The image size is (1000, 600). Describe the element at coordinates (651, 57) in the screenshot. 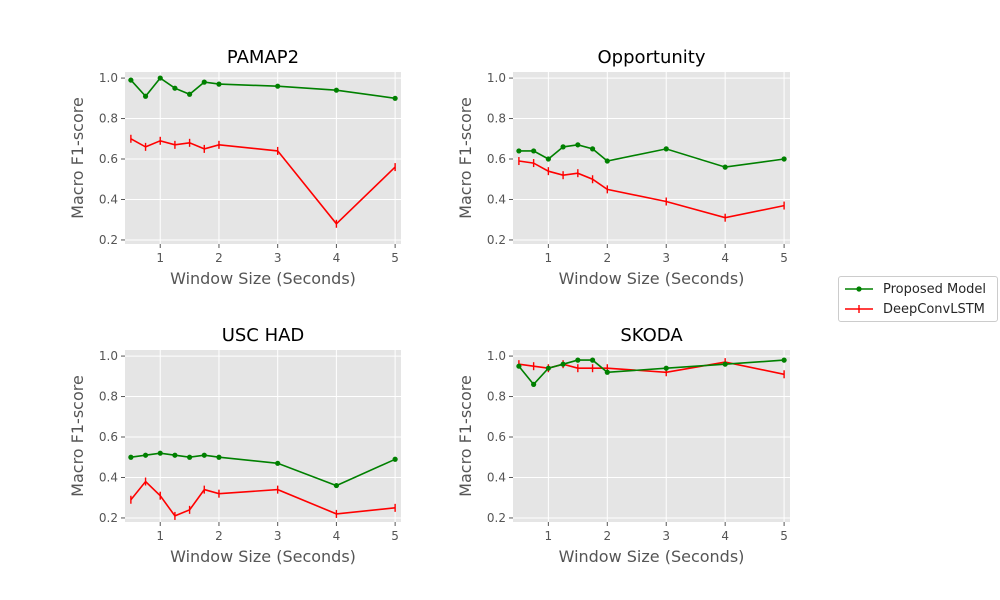

I see `chart-title: Opportunity` at that location.